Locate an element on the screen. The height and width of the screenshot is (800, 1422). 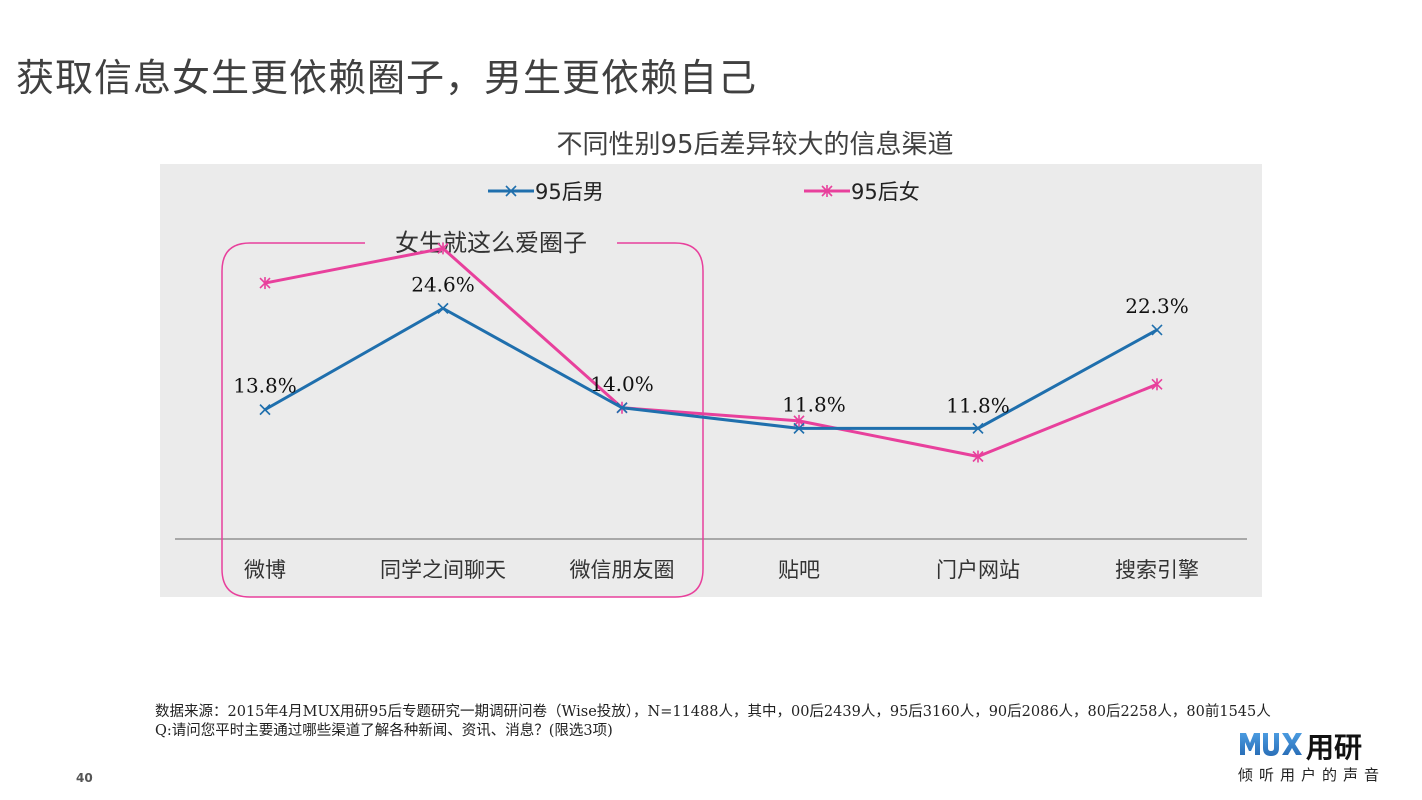
x-tick-label: 门户网站 is located at coordinates (978, 570).